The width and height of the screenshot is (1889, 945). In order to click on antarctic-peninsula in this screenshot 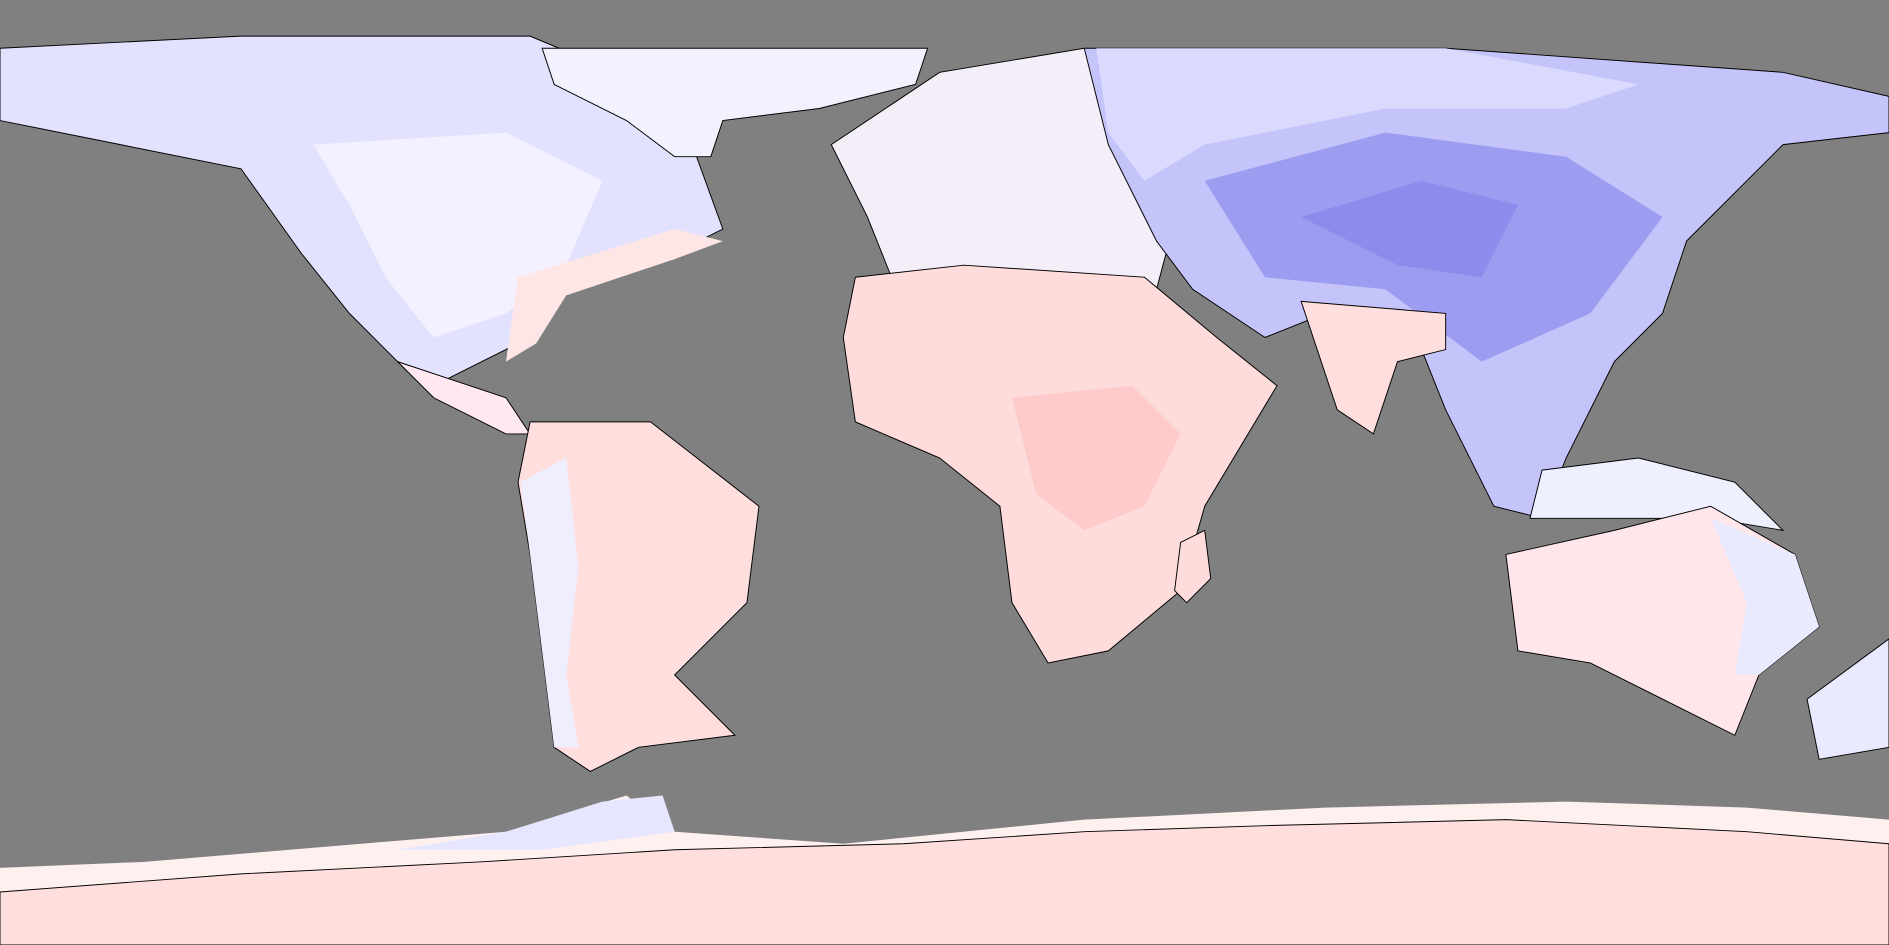, I will do `click(536, 822)`.